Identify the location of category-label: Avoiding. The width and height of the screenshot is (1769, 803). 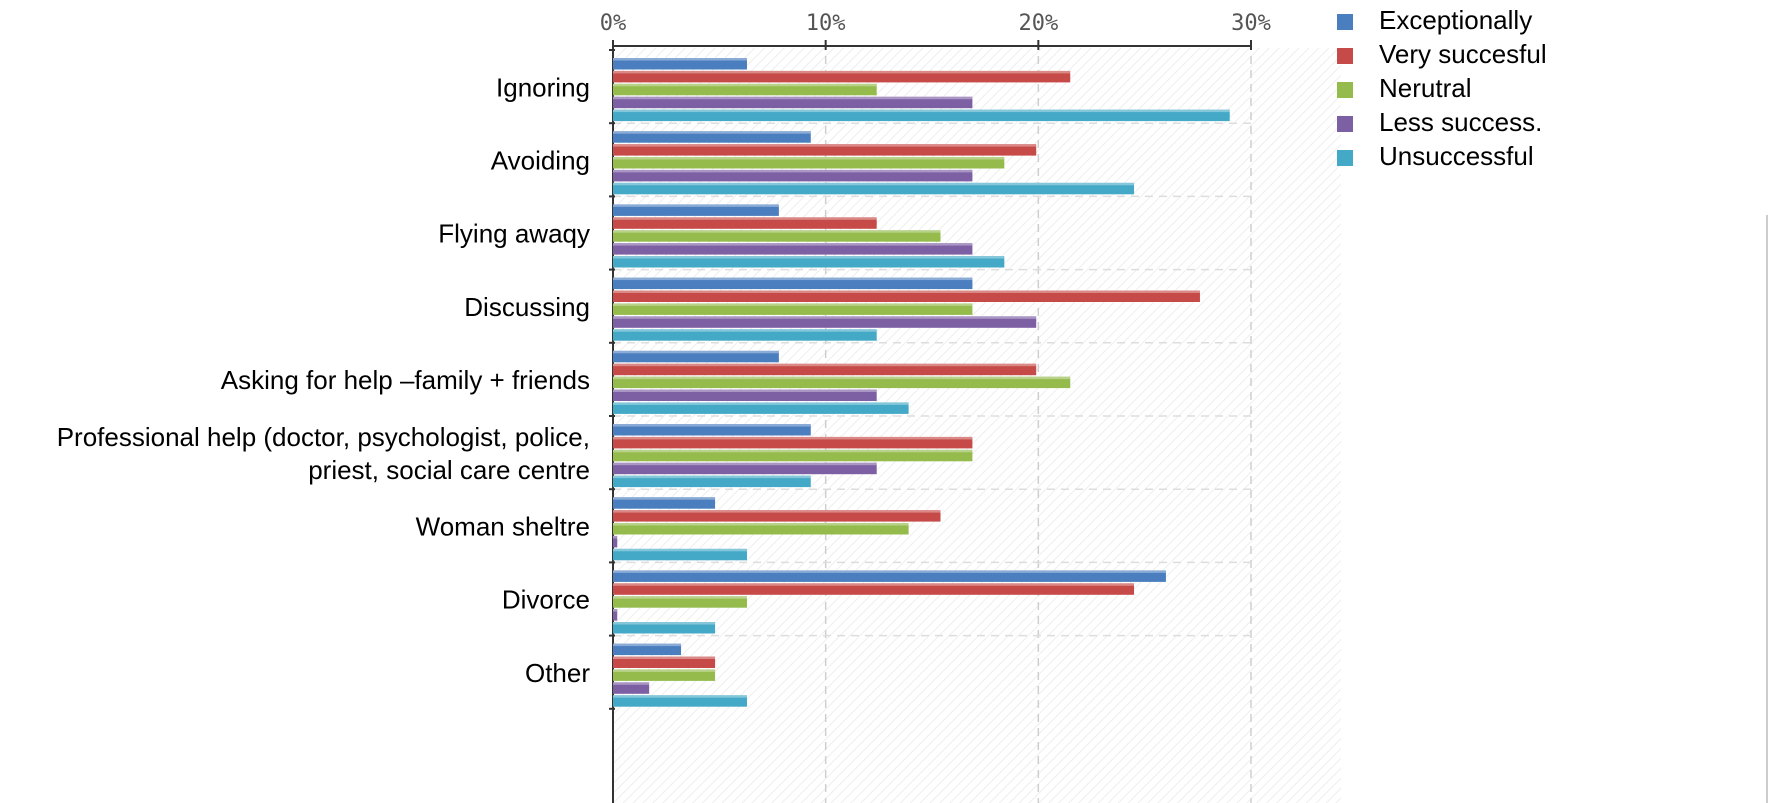
(540, 160).